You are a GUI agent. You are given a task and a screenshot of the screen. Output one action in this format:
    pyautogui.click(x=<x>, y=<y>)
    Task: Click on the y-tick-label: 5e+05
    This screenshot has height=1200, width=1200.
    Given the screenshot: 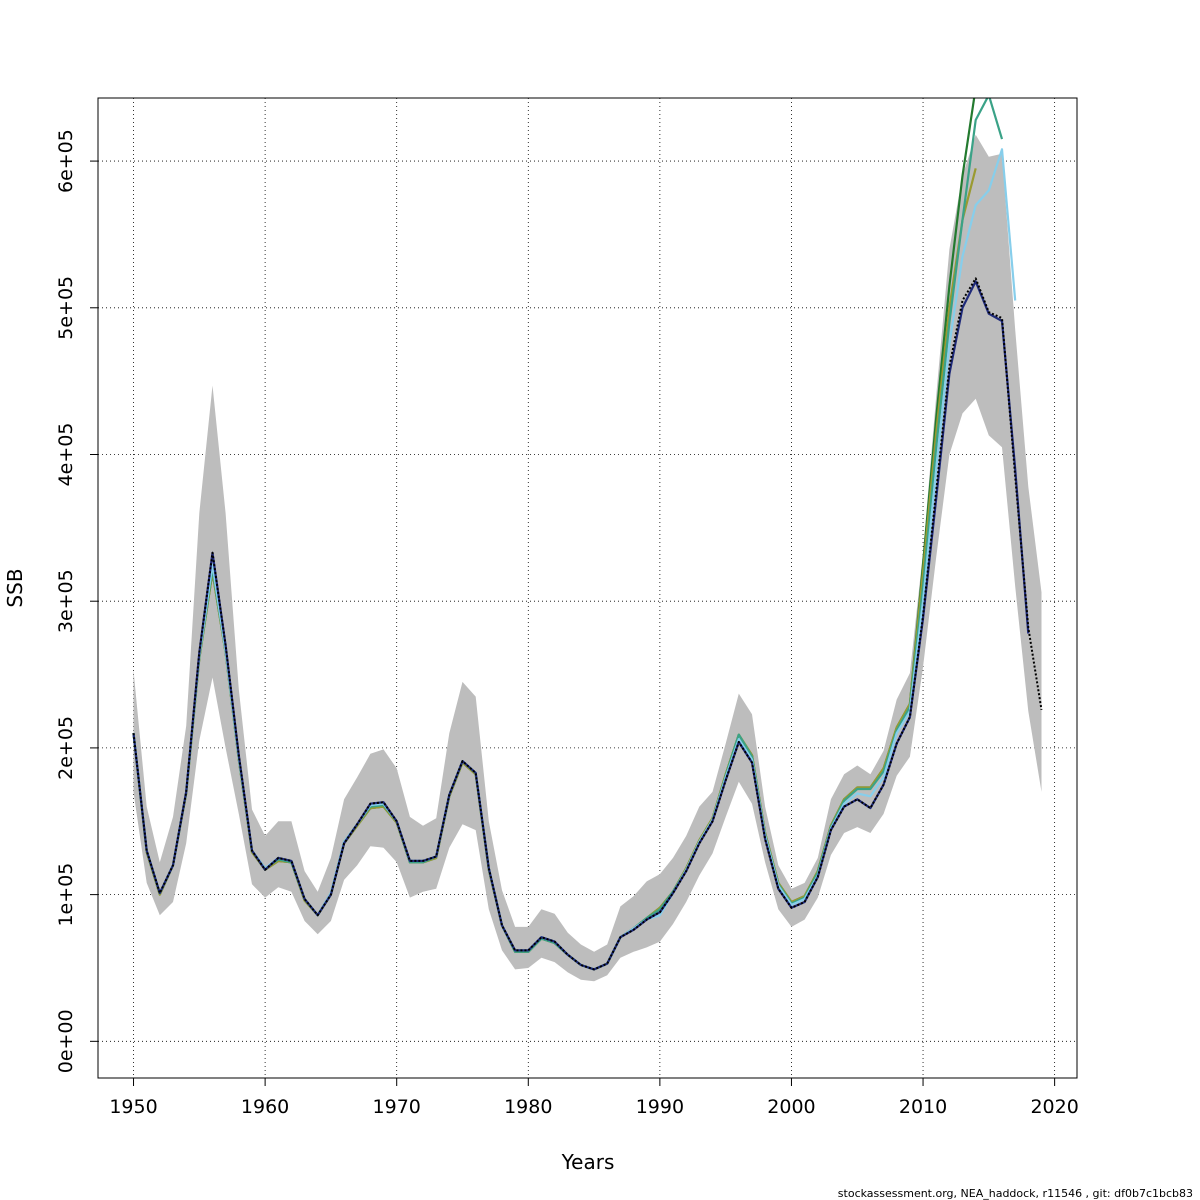 What is the action you would take?
    pyautogui.click(x=66, y=308)
    